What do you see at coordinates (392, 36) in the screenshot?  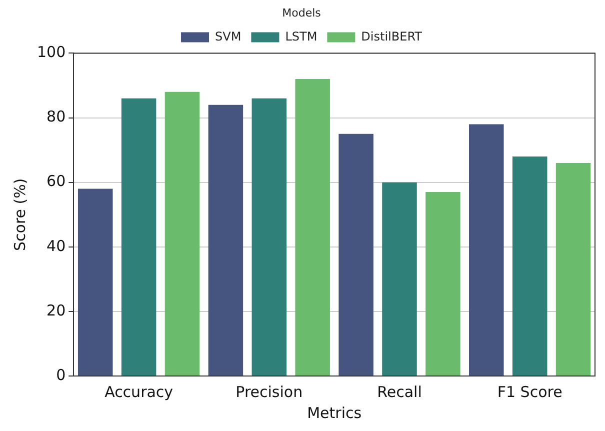 I see `legend-label: DistilBERT` at bounding box center [392, 36].